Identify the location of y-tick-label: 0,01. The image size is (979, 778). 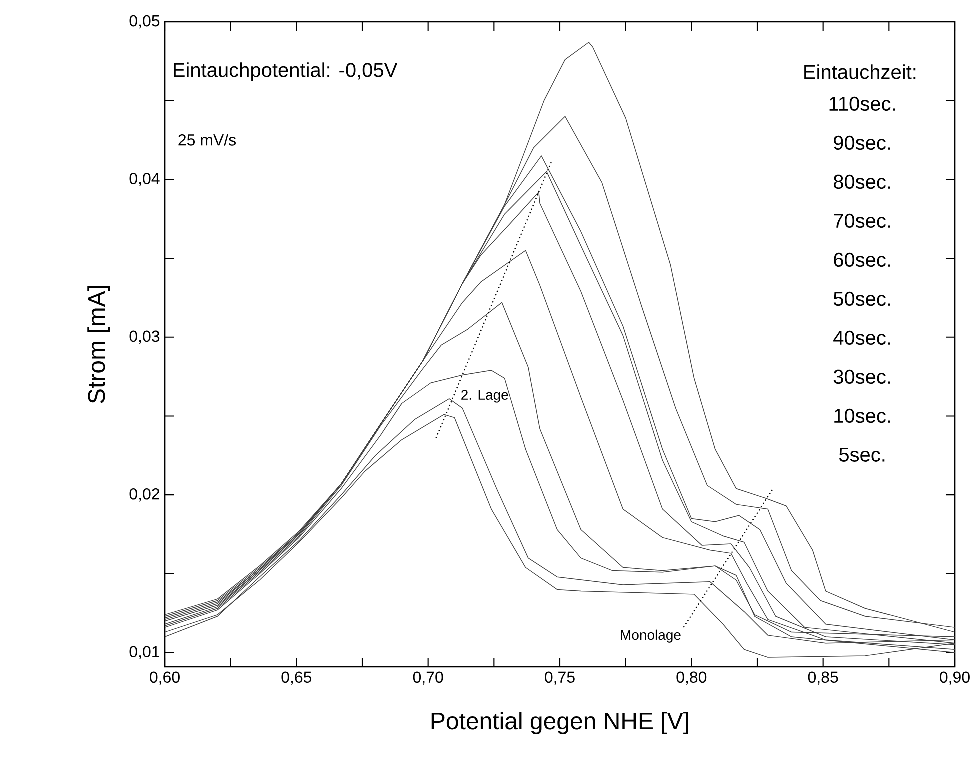
(145, 653).